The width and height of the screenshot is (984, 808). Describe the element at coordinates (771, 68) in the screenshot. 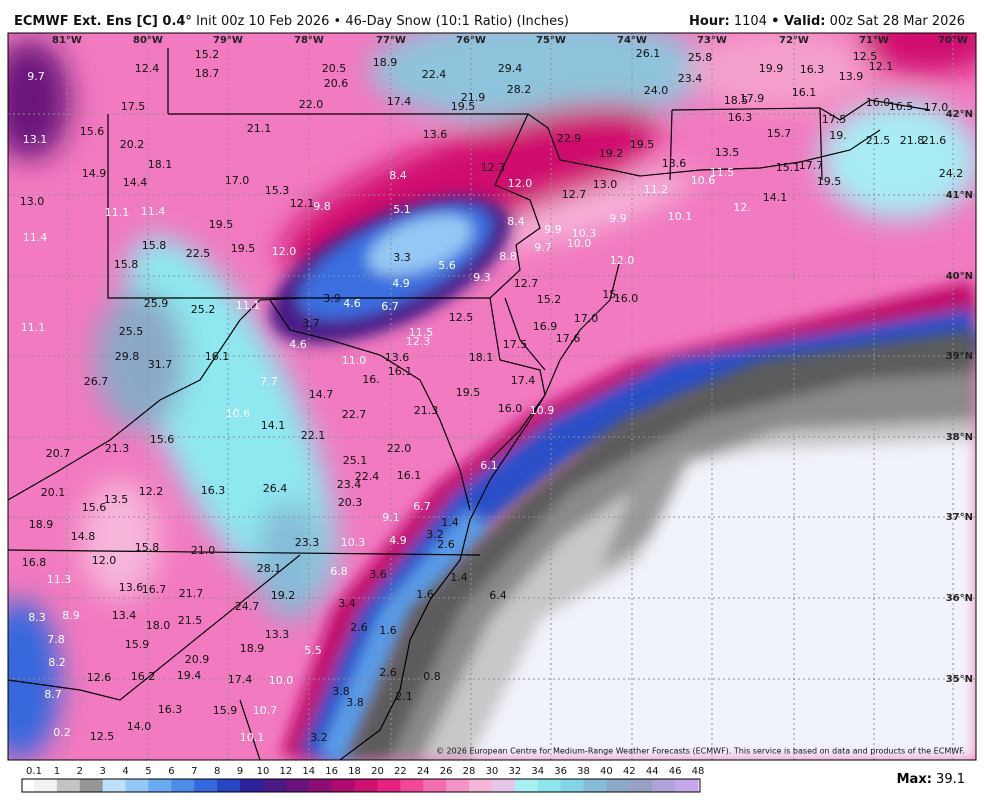

I see `snow-total-label: 19.9` at that location.